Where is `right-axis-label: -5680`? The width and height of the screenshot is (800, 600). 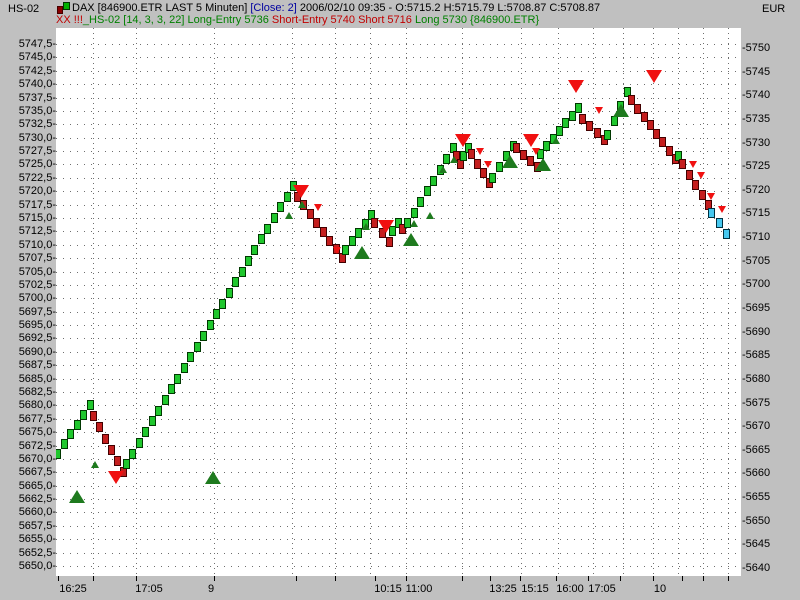
right-axis-label: -5680 is located at coordinates (756, 379).